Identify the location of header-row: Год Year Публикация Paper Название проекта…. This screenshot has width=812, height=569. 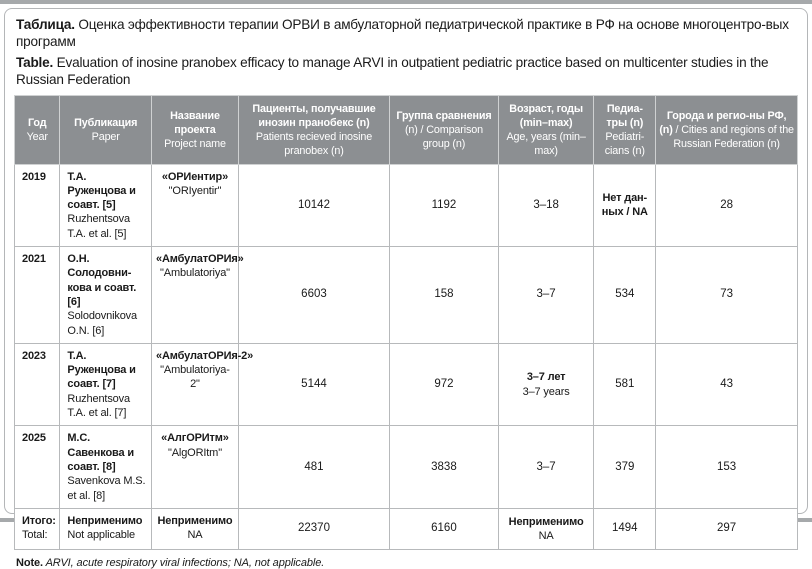
(405, 129).